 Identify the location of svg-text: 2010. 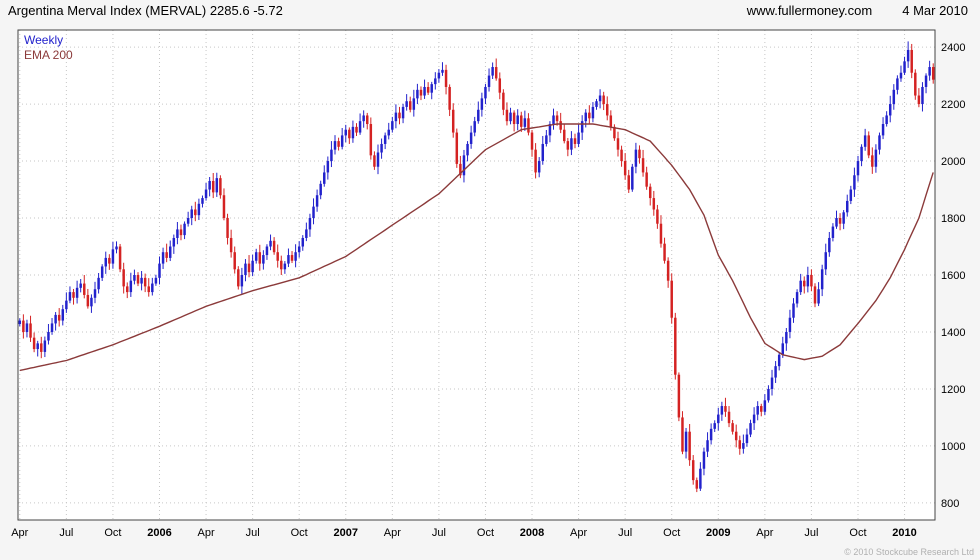
(904, 533).